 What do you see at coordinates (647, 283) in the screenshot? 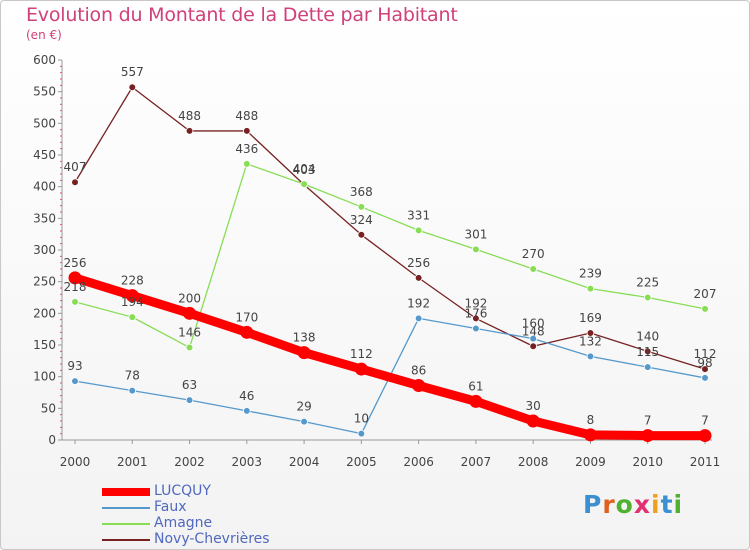
I see `data-label-amagne: 225` at bounding box center [647, 283].